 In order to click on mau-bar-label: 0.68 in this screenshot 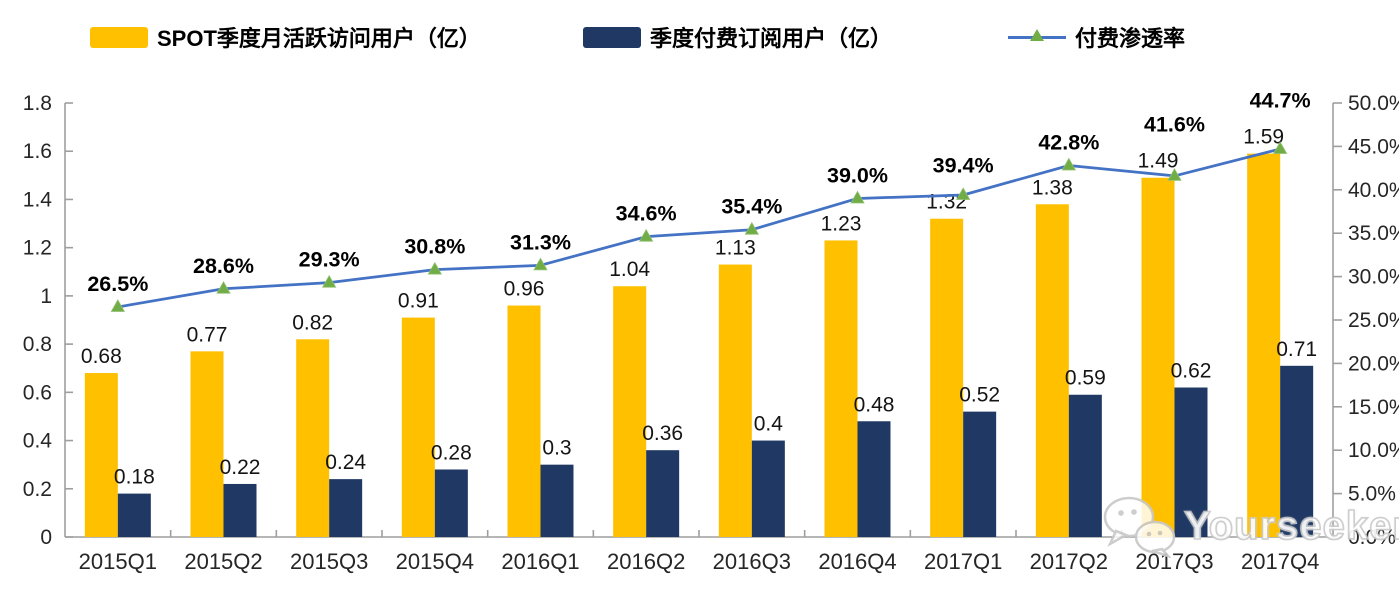, I will do `click(101, 356)`.